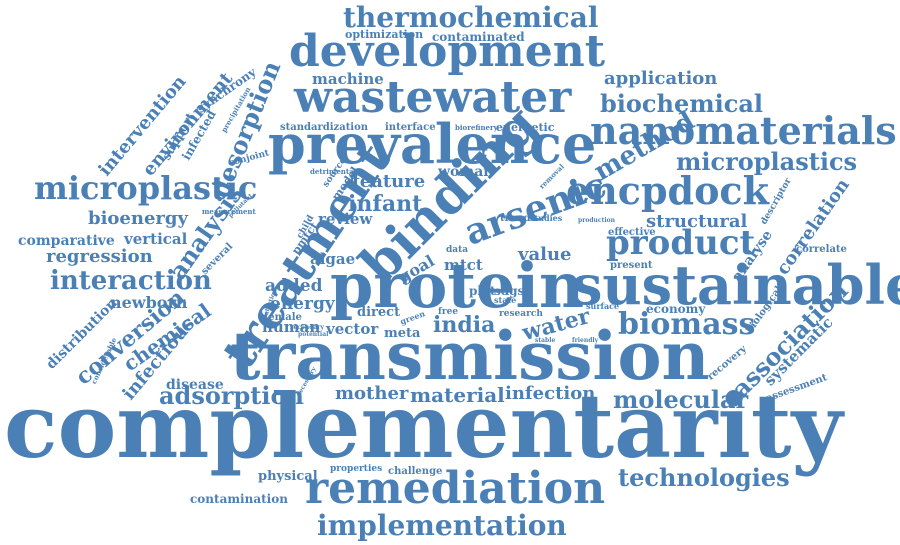  I want to click on word-implementation: implementation, so click(442, 525).